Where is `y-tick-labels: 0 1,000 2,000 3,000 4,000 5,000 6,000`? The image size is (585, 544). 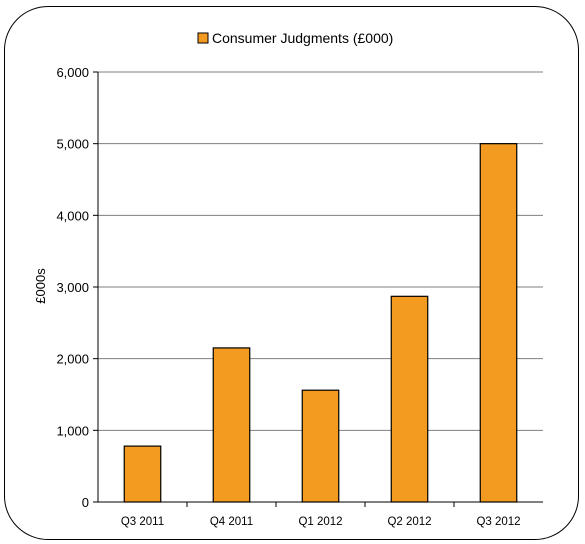
y-tick-labels: 0 1,000 2,000 3,000 4,000 5,000 6,000 is located at coordinates (72, 287).